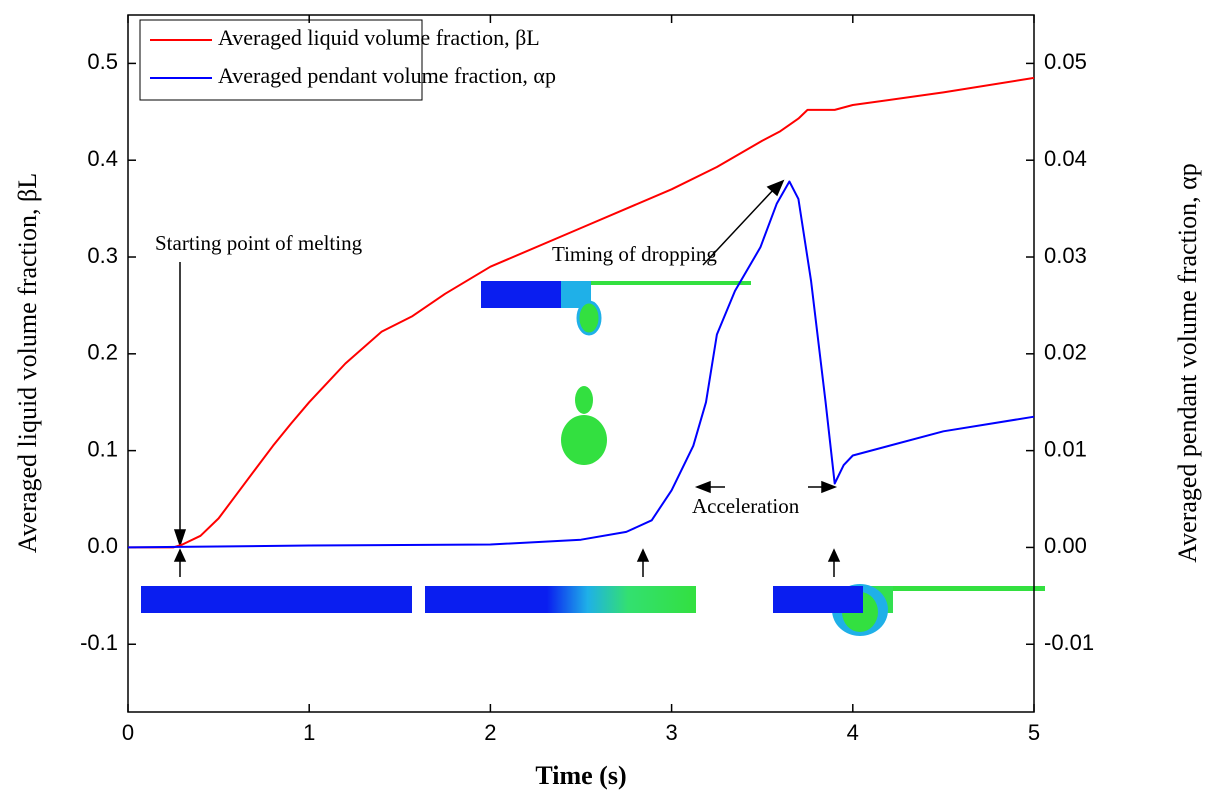 The height and width of the screenshot is (800, 1216). Describe the element at coordinates (1065, 61) in the screenshot. I see `y2-tick-label: 0.05` at that location.